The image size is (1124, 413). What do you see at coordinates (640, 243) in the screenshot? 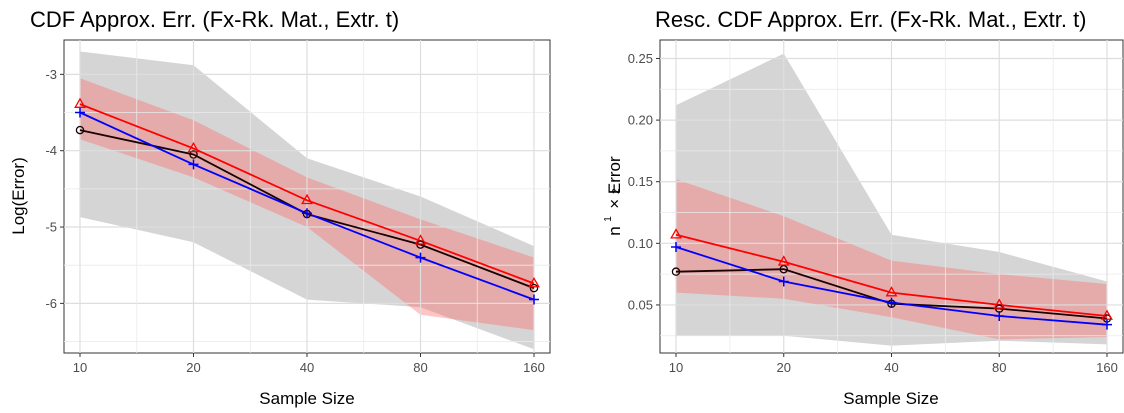
I see `y-tick-label: 0.10` at bounding box center [640, 243].